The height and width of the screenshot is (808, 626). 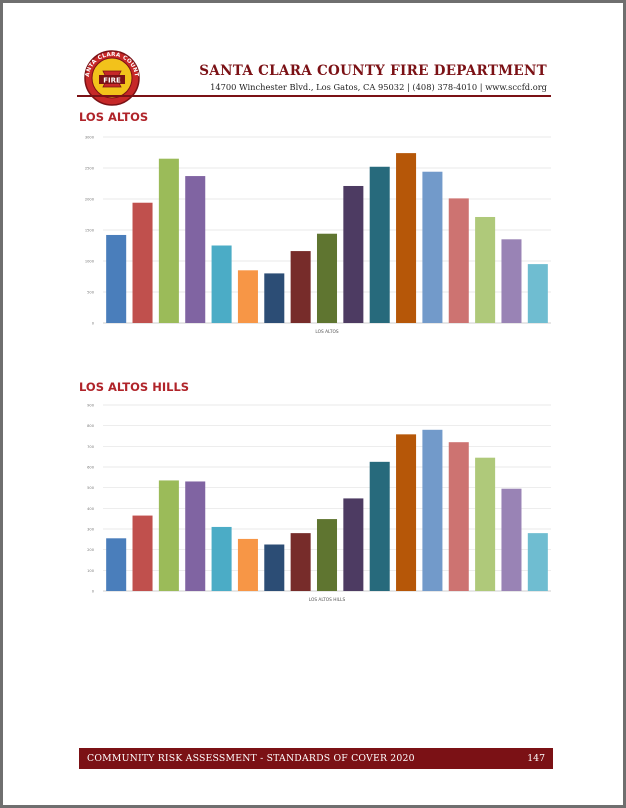 I want to click on section-title-los-altos-hills: LOS ALTOS HILLS, so click(x=134, y=387).